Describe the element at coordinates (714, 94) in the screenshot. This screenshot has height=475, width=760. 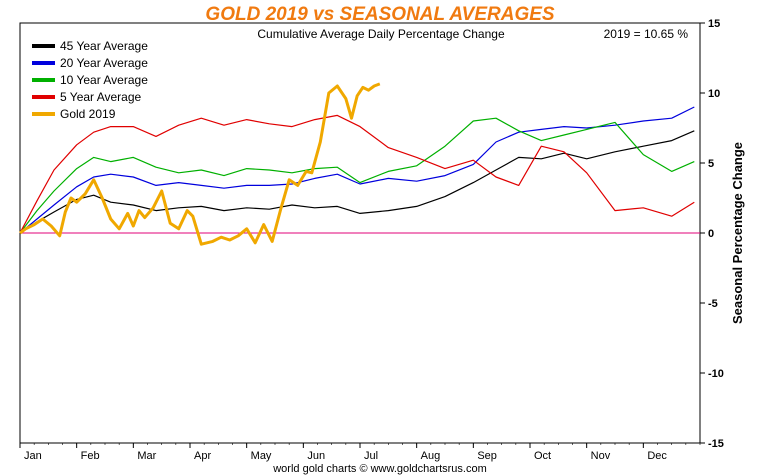
I see `y-tick-label: 10` at that location.